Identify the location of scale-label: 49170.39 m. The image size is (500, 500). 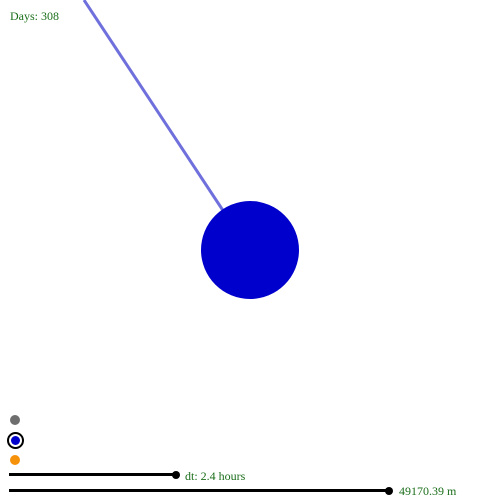
(427, 491).